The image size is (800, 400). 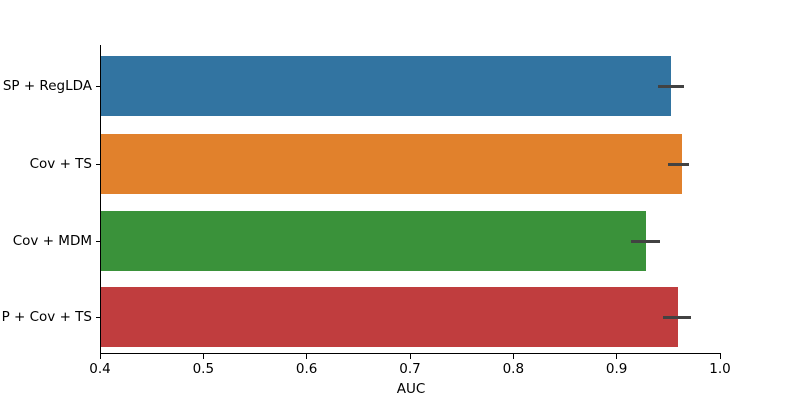 What do you see at coordinates (203, 369) in the screenshot?
I see `x-tick-label: 0.5` at bounding box center [203, 369].